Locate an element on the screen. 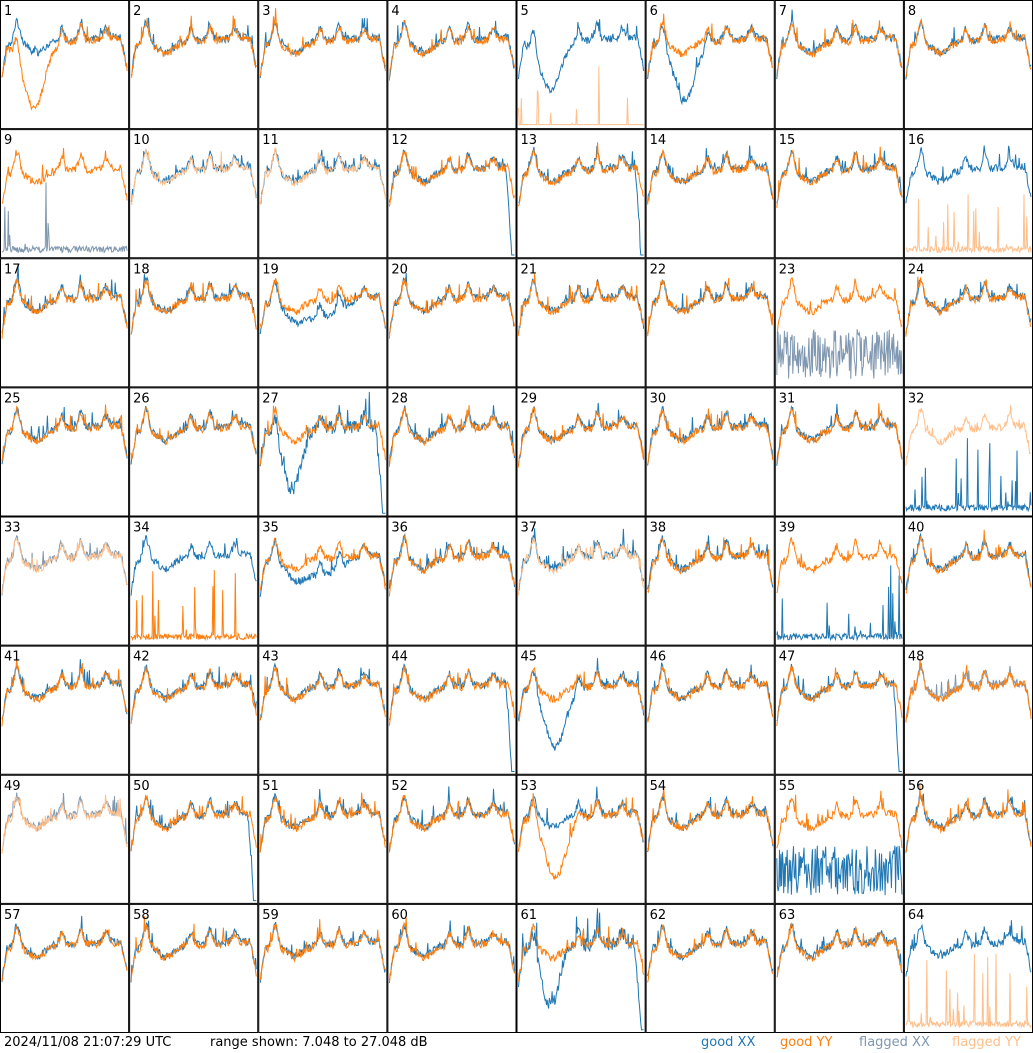 This screenshot has height=1053, width=1033. panel-17: 17 is located at coordinates (65, 323).